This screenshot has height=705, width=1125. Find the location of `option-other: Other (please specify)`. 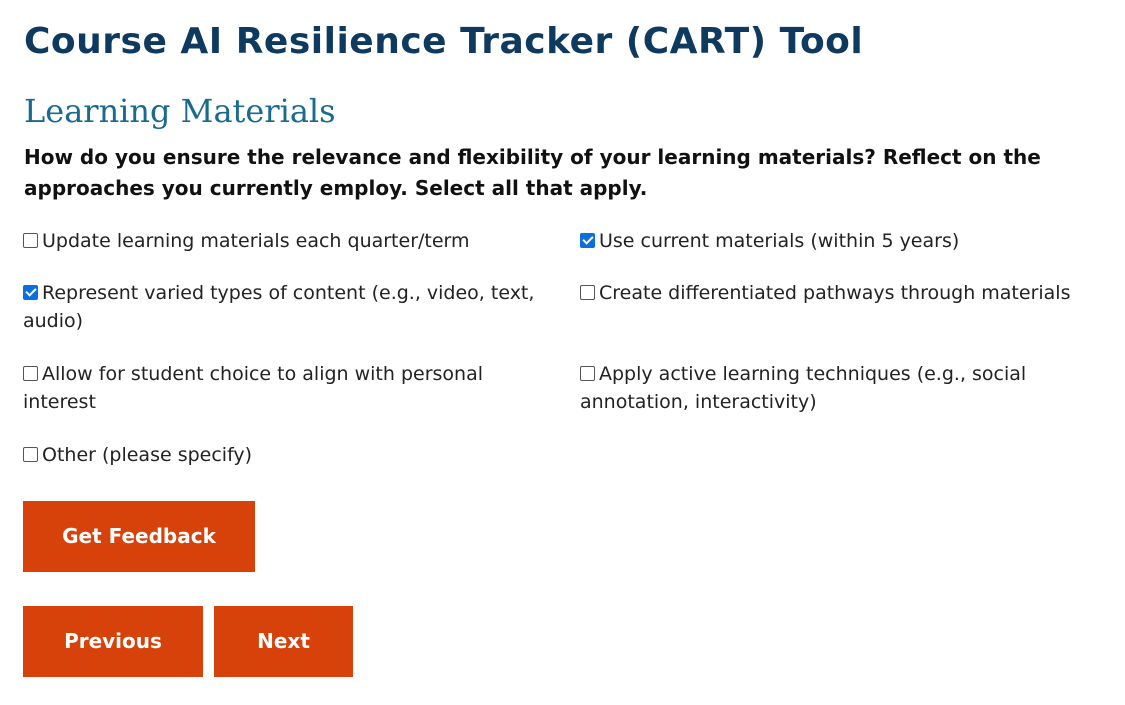

option-other: Other (please specify) is located at coordinates (290, 455).